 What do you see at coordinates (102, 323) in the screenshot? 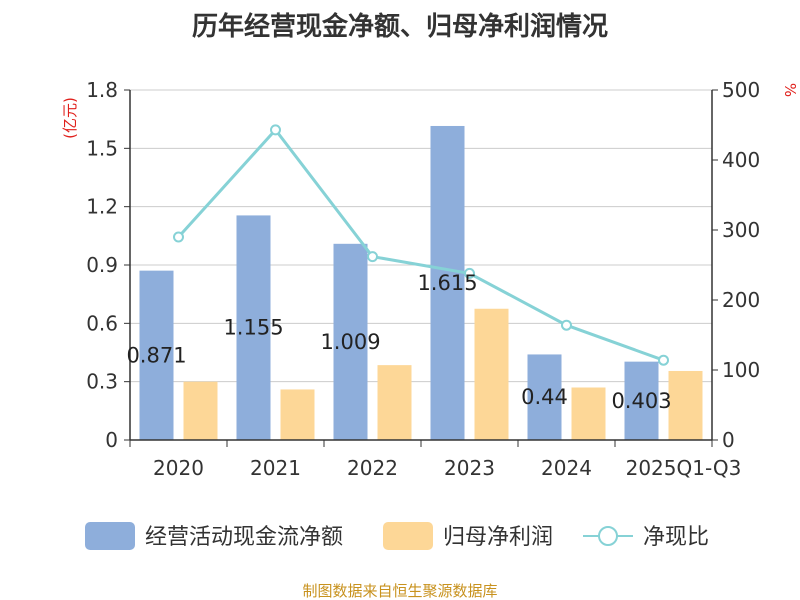
I see `left-tick-label: 0.6` at bounding box center [102, 323].